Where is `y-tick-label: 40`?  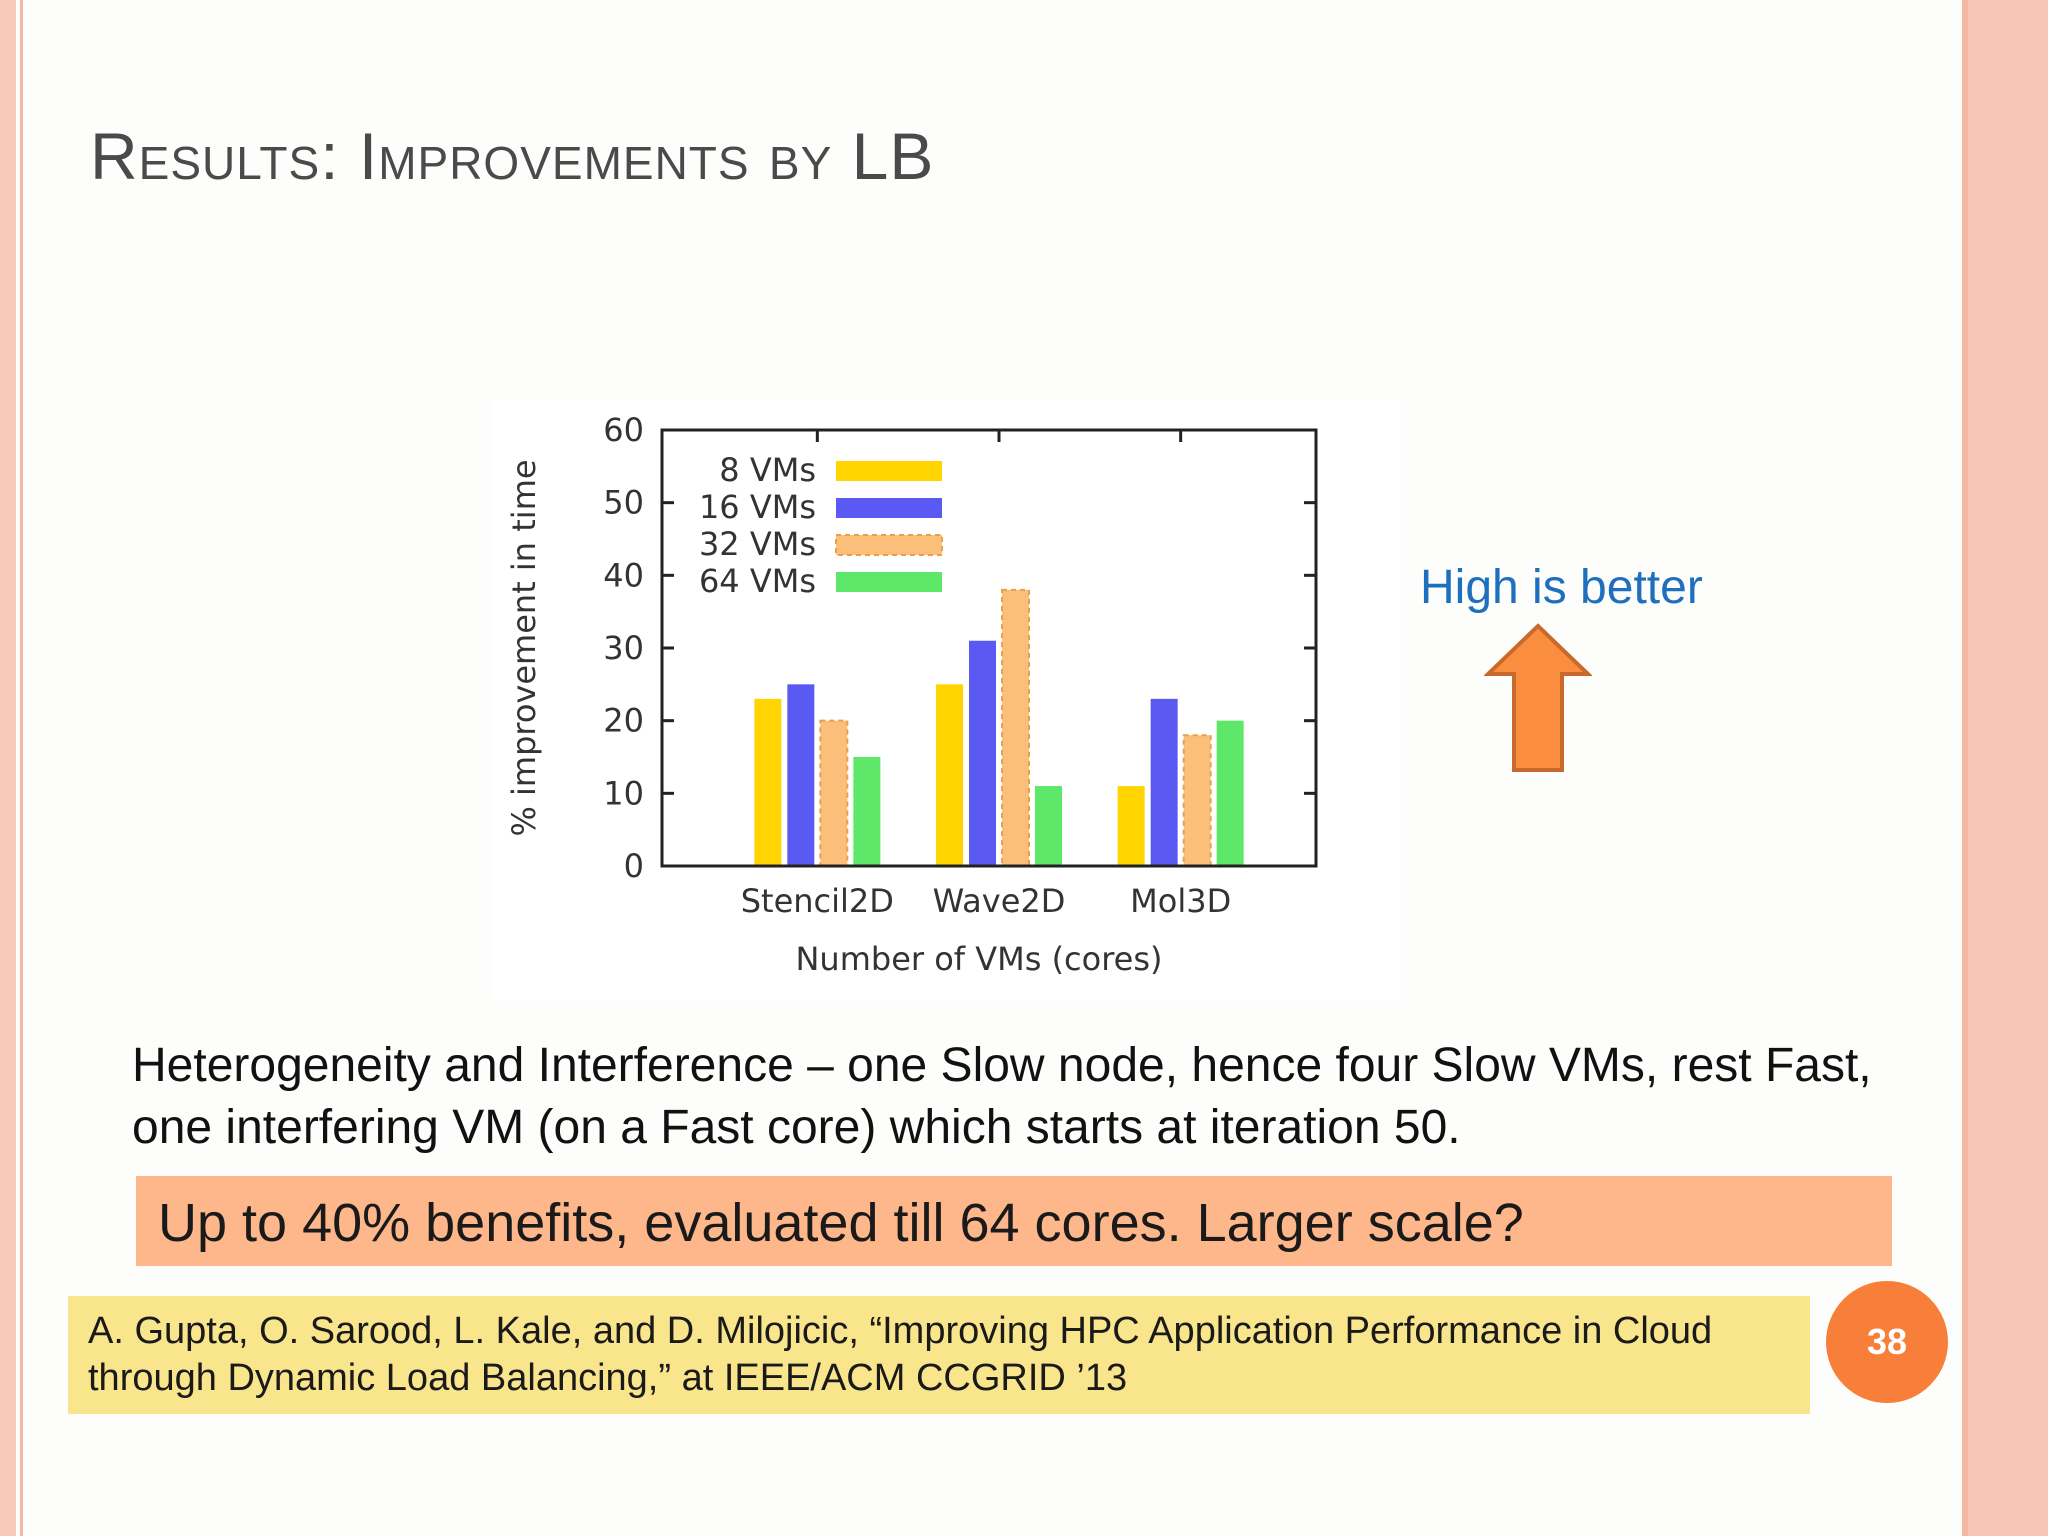 y-tick-label: 40 is located at coordinates (623, 575).